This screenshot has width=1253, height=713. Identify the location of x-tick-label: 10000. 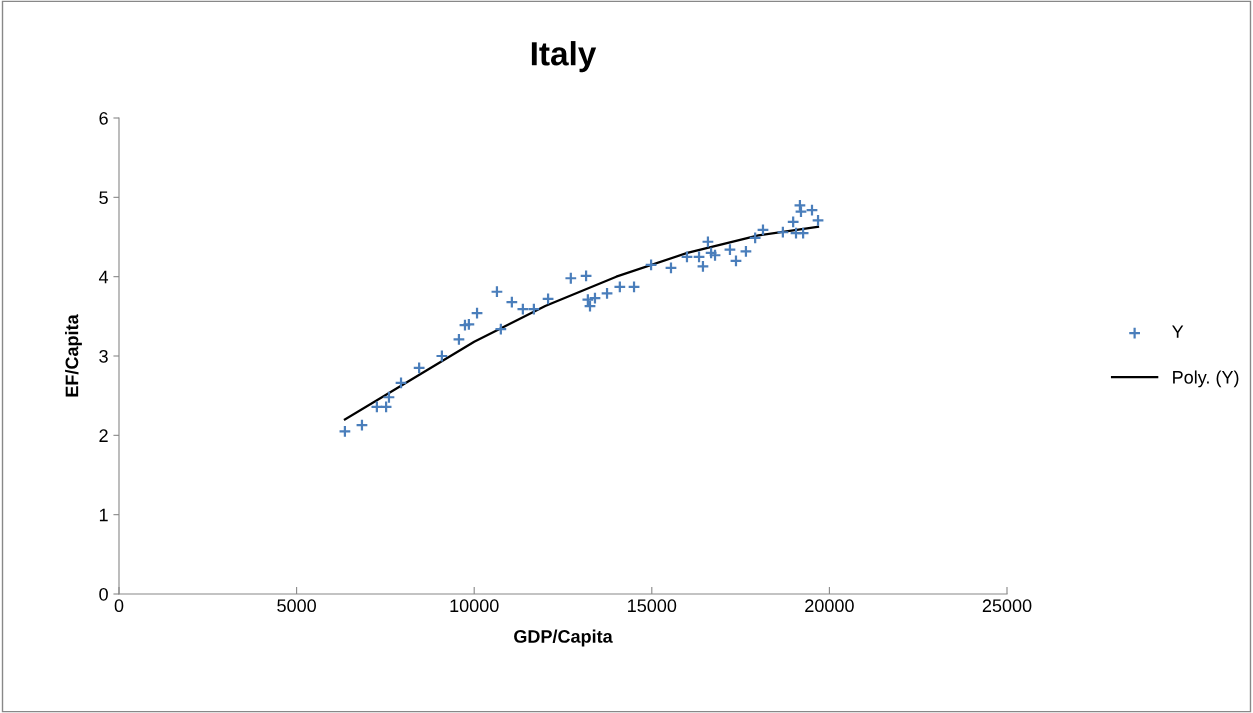
(474, 606).